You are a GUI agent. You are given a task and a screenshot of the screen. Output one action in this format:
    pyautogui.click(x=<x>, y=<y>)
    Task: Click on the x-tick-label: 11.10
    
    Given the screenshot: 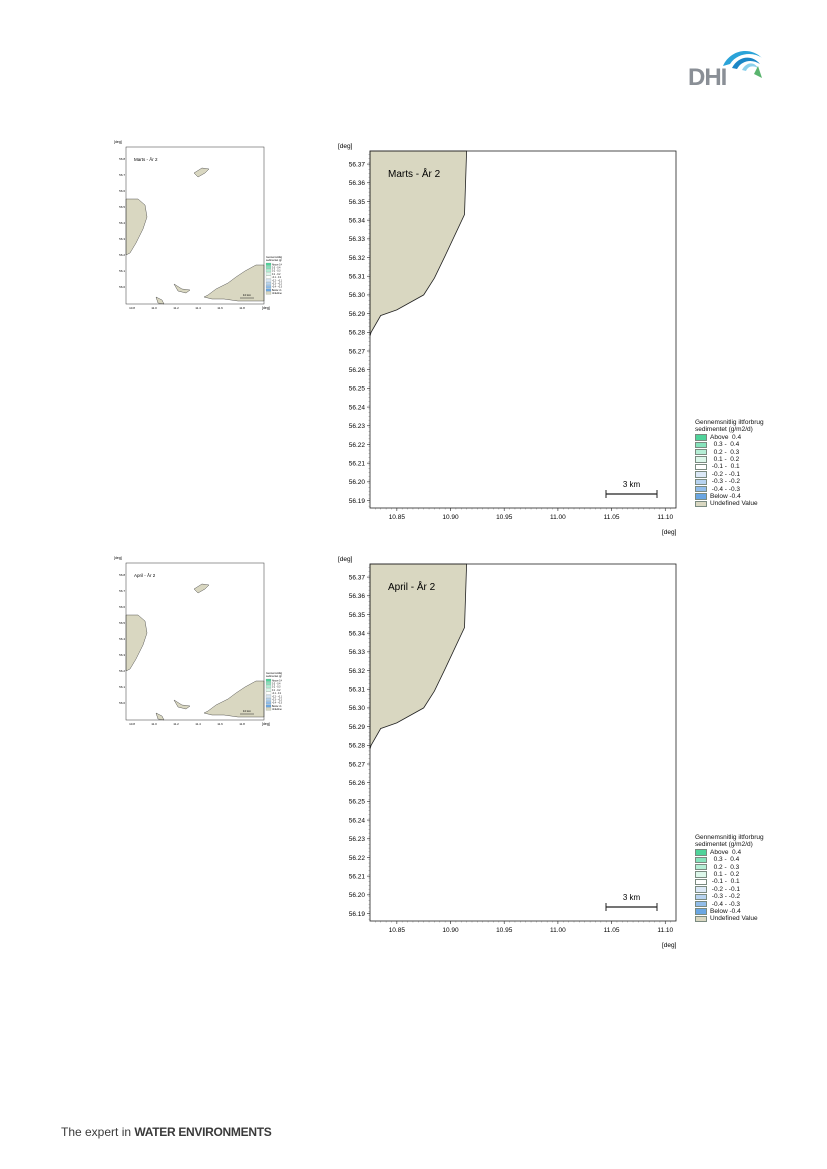 What is the action you would take?
    pyautogui.click(x=665, y=517)
    